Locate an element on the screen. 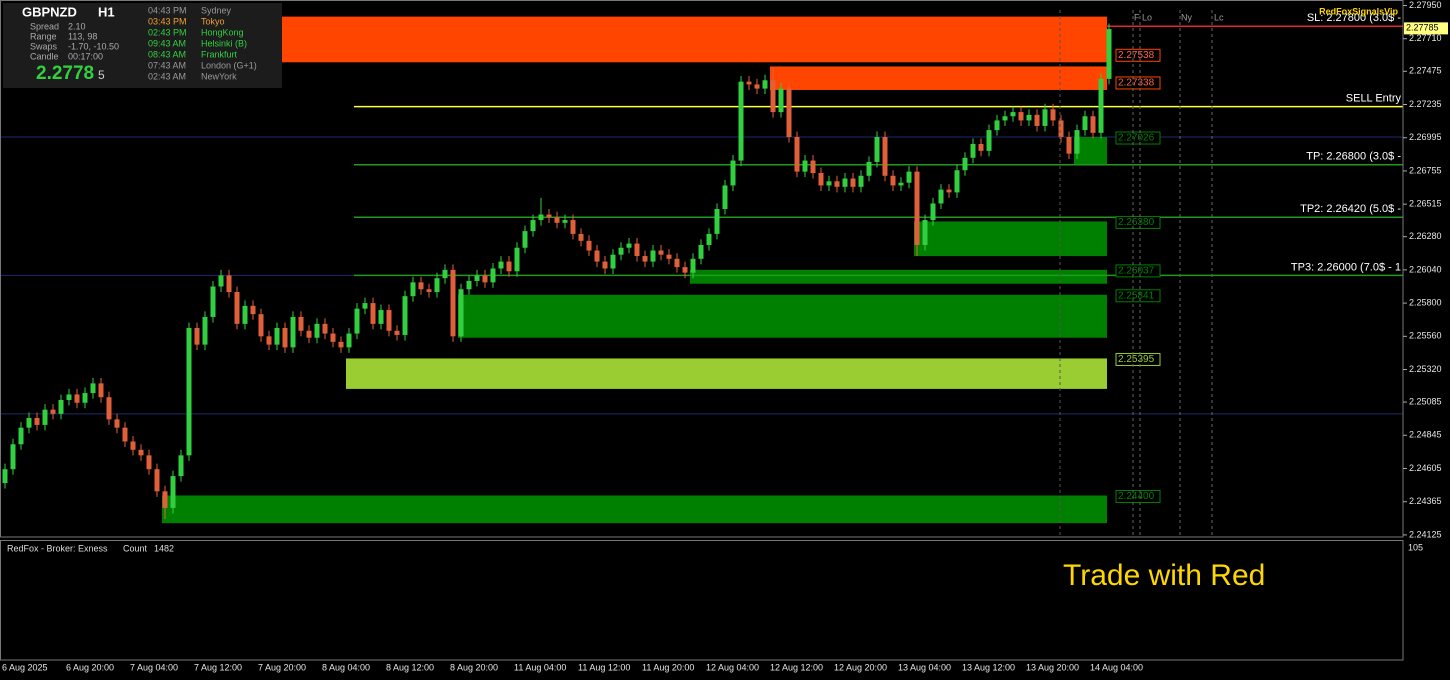  session-label: Lc is located at coordinates (1219, 17).